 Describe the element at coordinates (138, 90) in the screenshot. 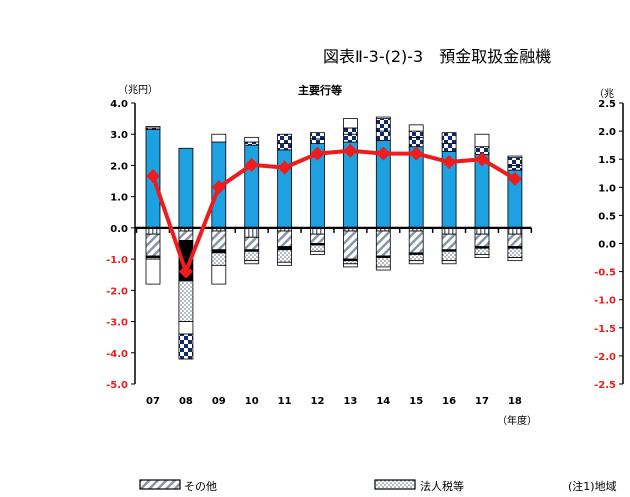

I see `left-axis-unit: （兆円）` at that location.